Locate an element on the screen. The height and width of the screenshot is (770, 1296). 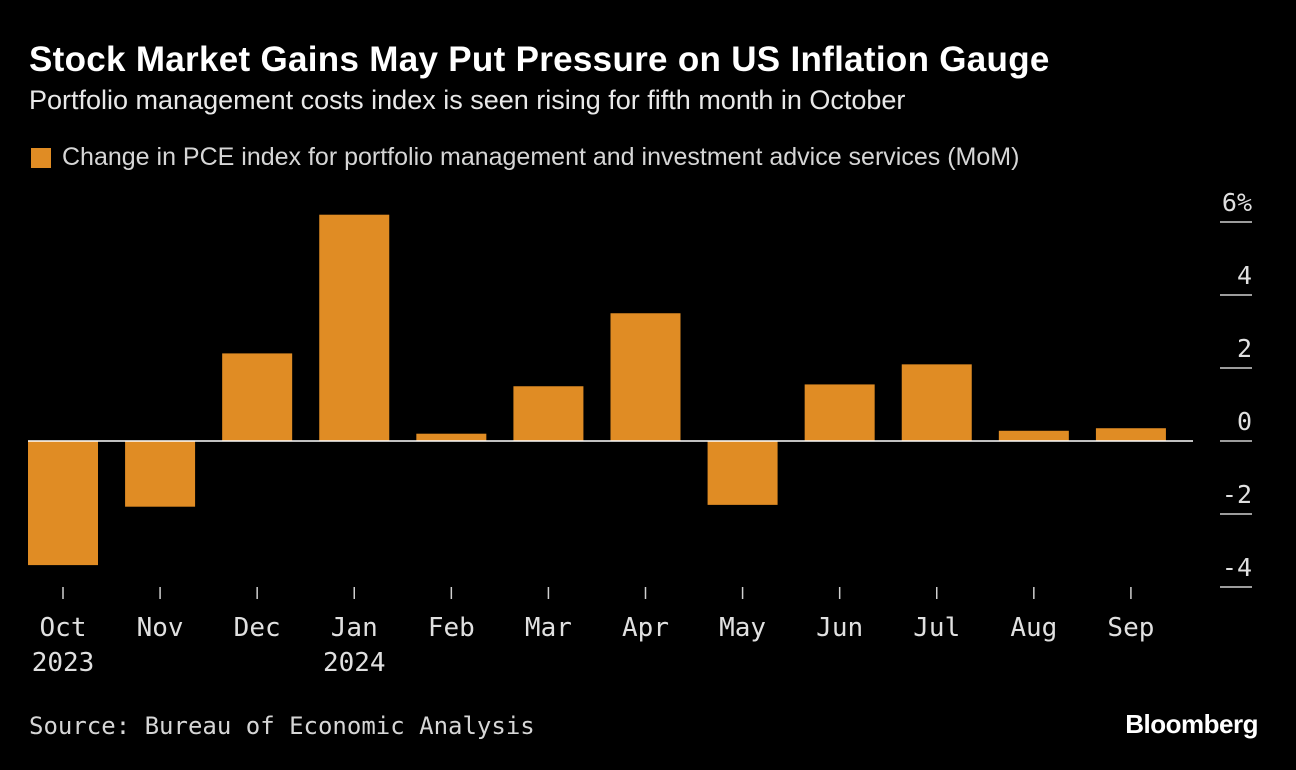
y-tick-label-3: 0 is located at coordinates (1244, 421).